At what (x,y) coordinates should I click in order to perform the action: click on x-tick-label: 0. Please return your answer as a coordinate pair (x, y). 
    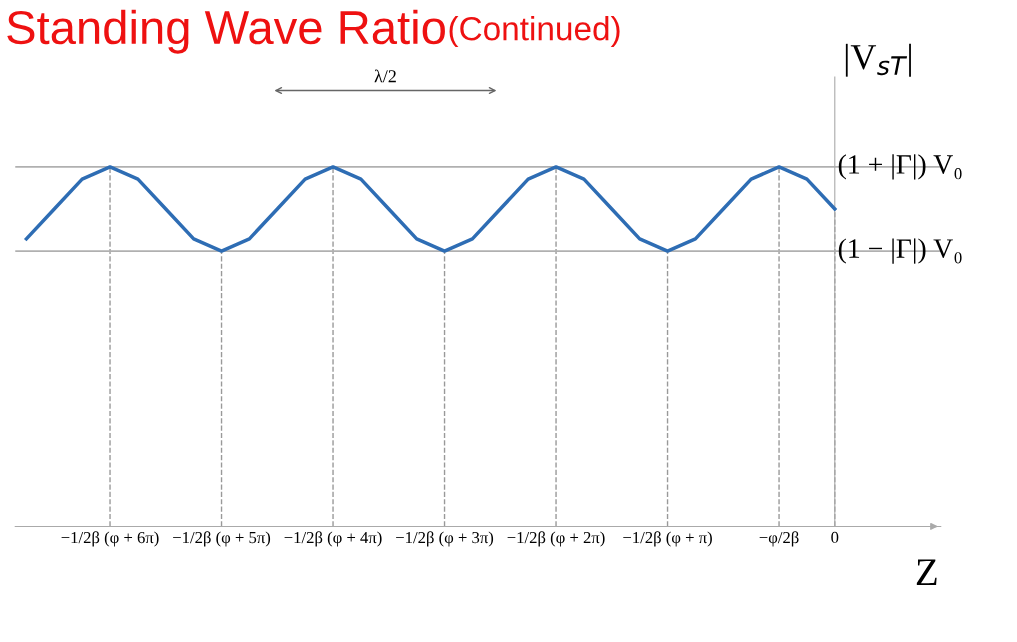
    Looking at the image, I should click on (835, 537).